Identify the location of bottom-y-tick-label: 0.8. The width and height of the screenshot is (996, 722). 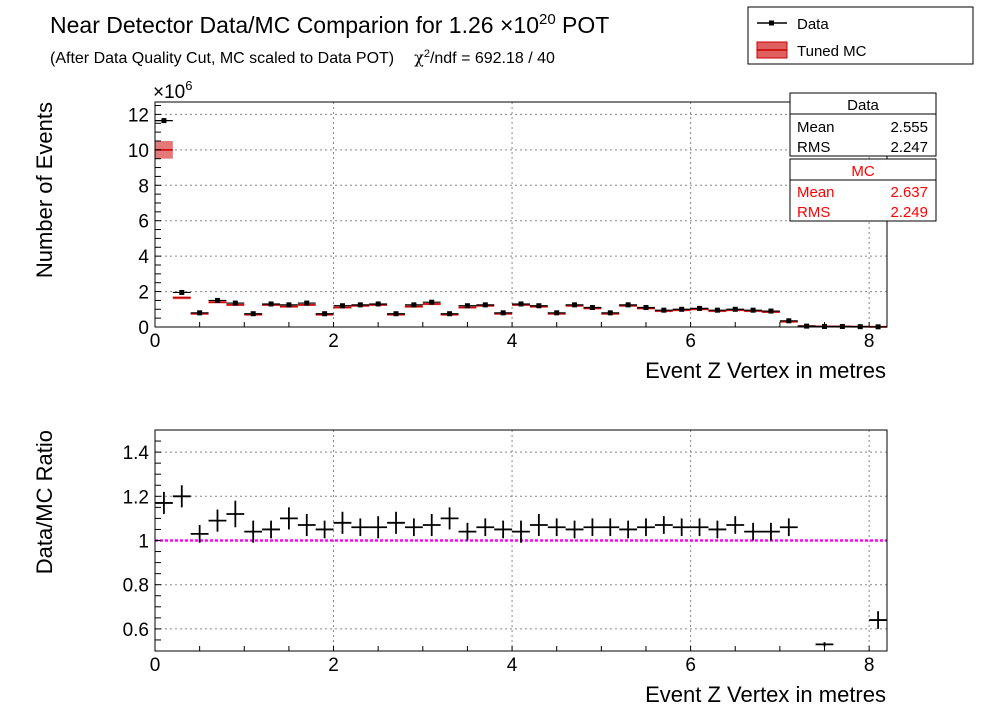
(136, 586).